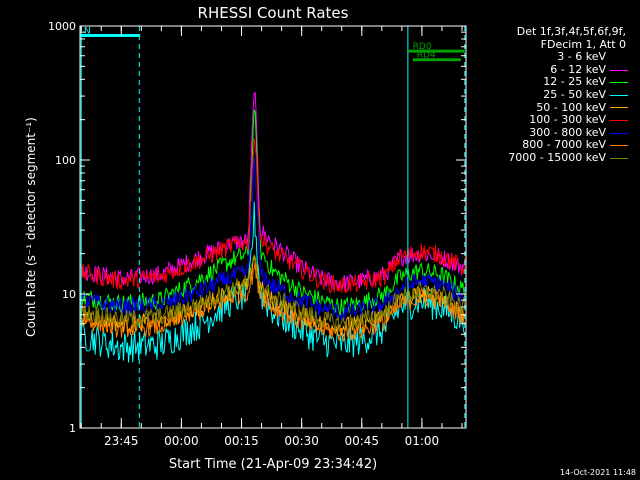  I want to click on y-axis-label: Count Rate (s⁻¹ detector segment⁻¹), so click(31, 227).